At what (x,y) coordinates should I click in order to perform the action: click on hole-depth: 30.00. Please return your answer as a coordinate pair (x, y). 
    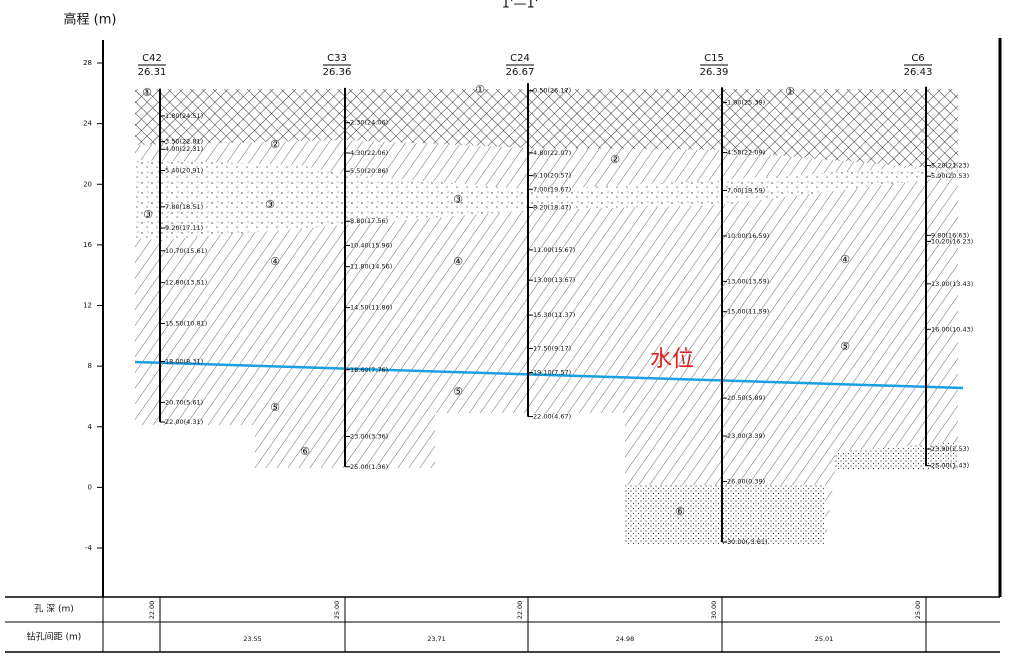
    Looking at the image, I should click on (714, 610).